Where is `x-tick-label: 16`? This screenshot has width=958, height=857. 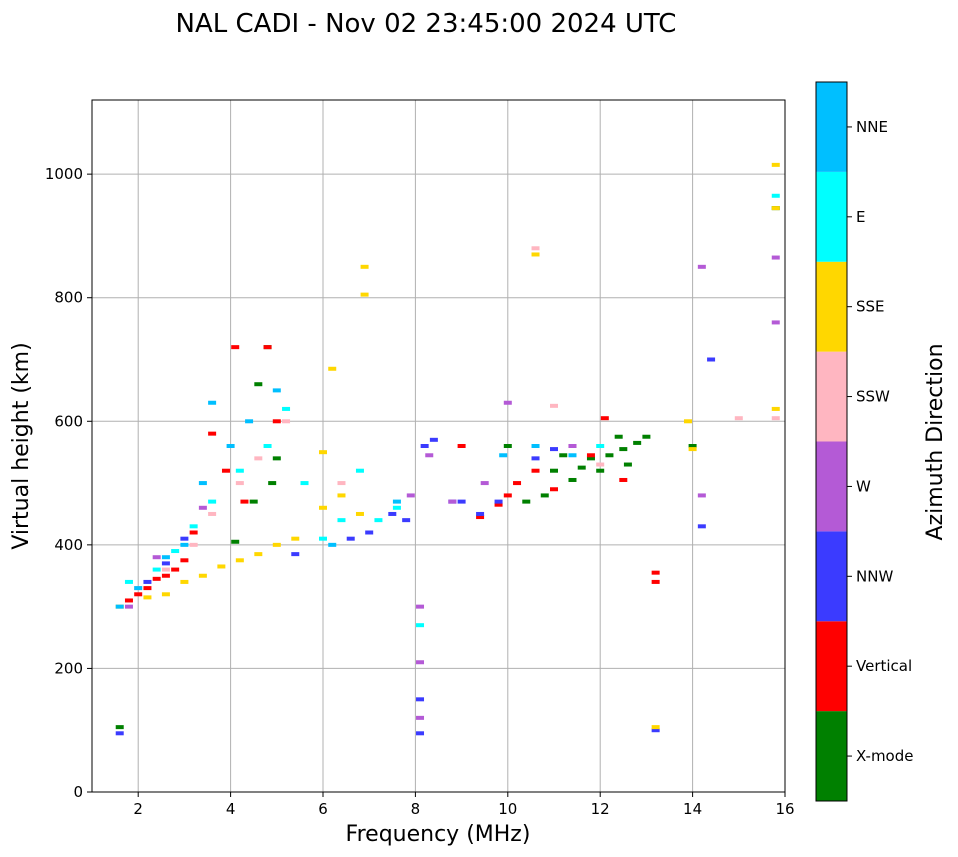 x-tick-label: 16 is located at coordinates (784, 809).